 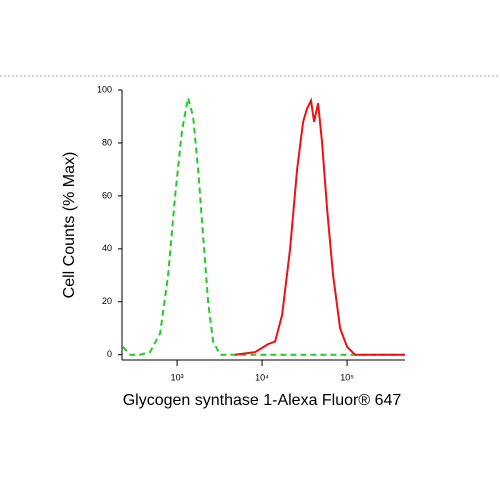 I want to click on y-tick-label: 60, so click(x=107, y=195).